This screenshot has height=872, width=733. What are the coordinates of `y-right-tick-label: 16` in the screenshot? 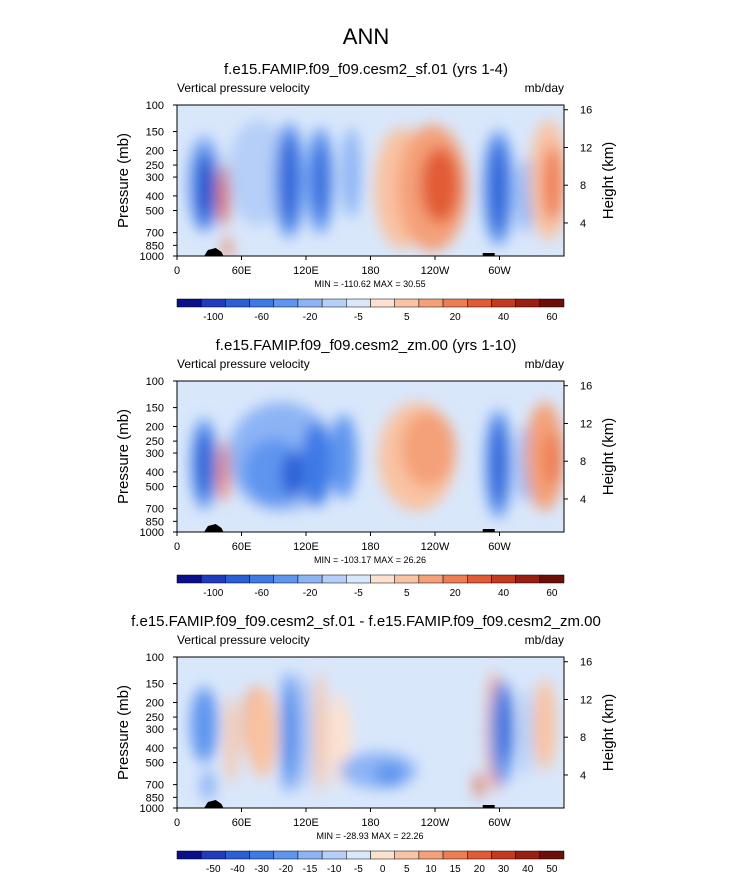 It's located at (586, 111).